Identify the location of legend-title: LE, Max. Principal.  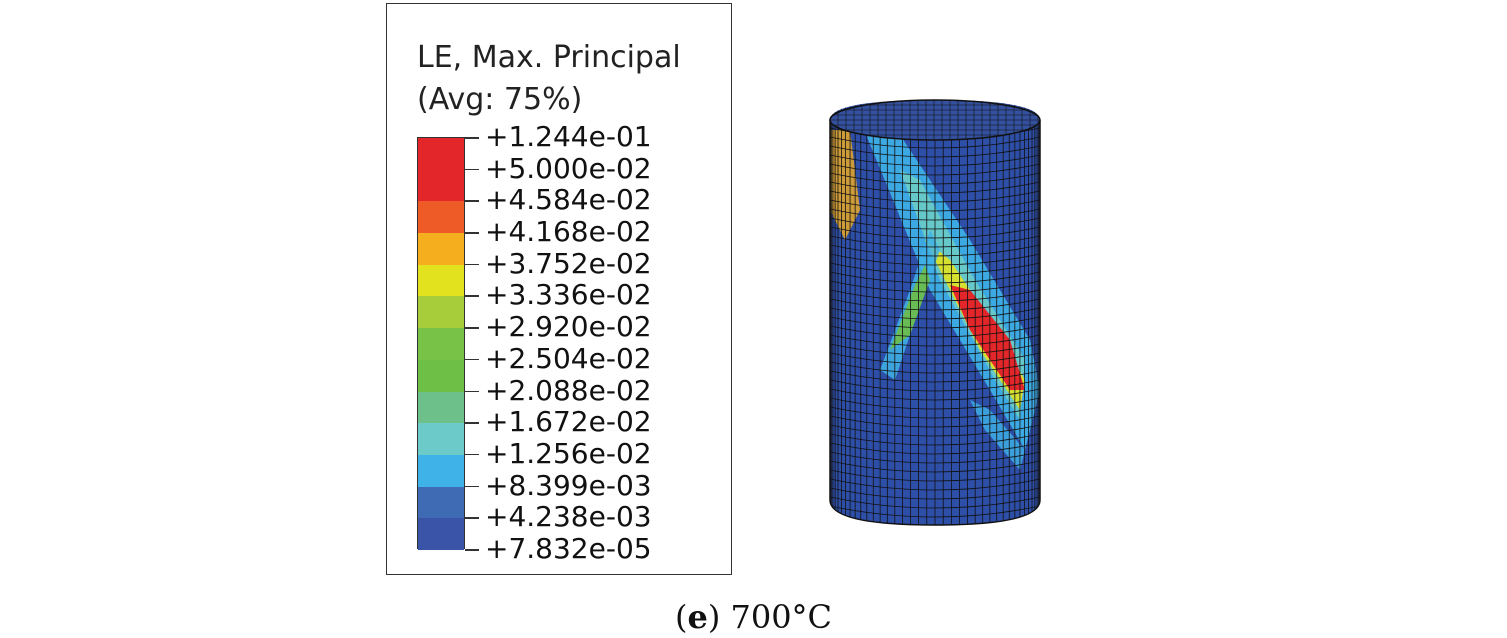
(549, 57).